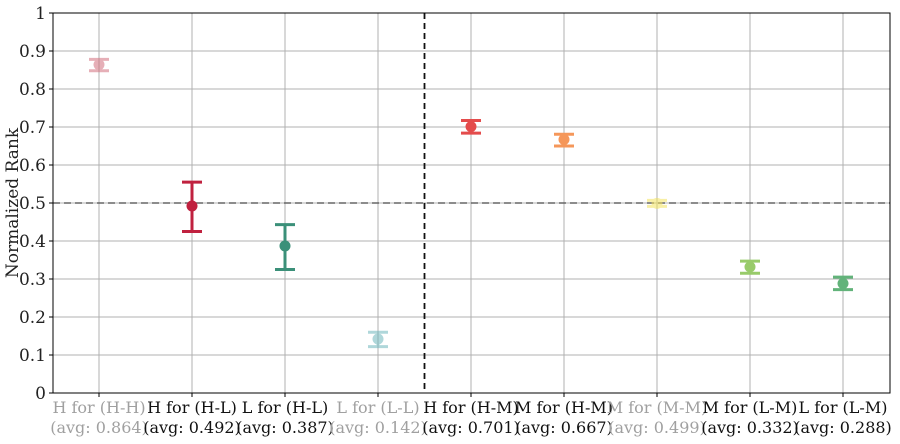 This screenshot has height=444, width=900. What do you see at coordinates (378, 427) in the screenshot?
I see `x-tick-avg-label: (avg: 0.142)` at bounding box center [378, 427].